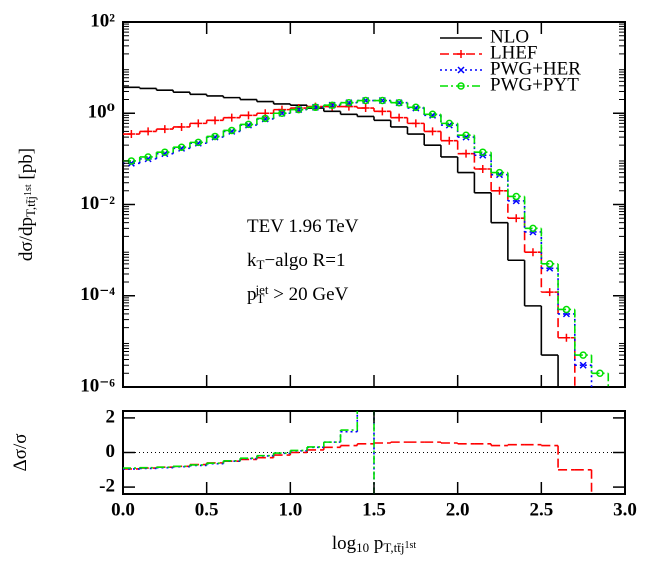 The width and height of the screenshot is (656, 561). Describe the element at coordinates (509, 36) in the screenshot. I see `legend-label: NLO` at that location.